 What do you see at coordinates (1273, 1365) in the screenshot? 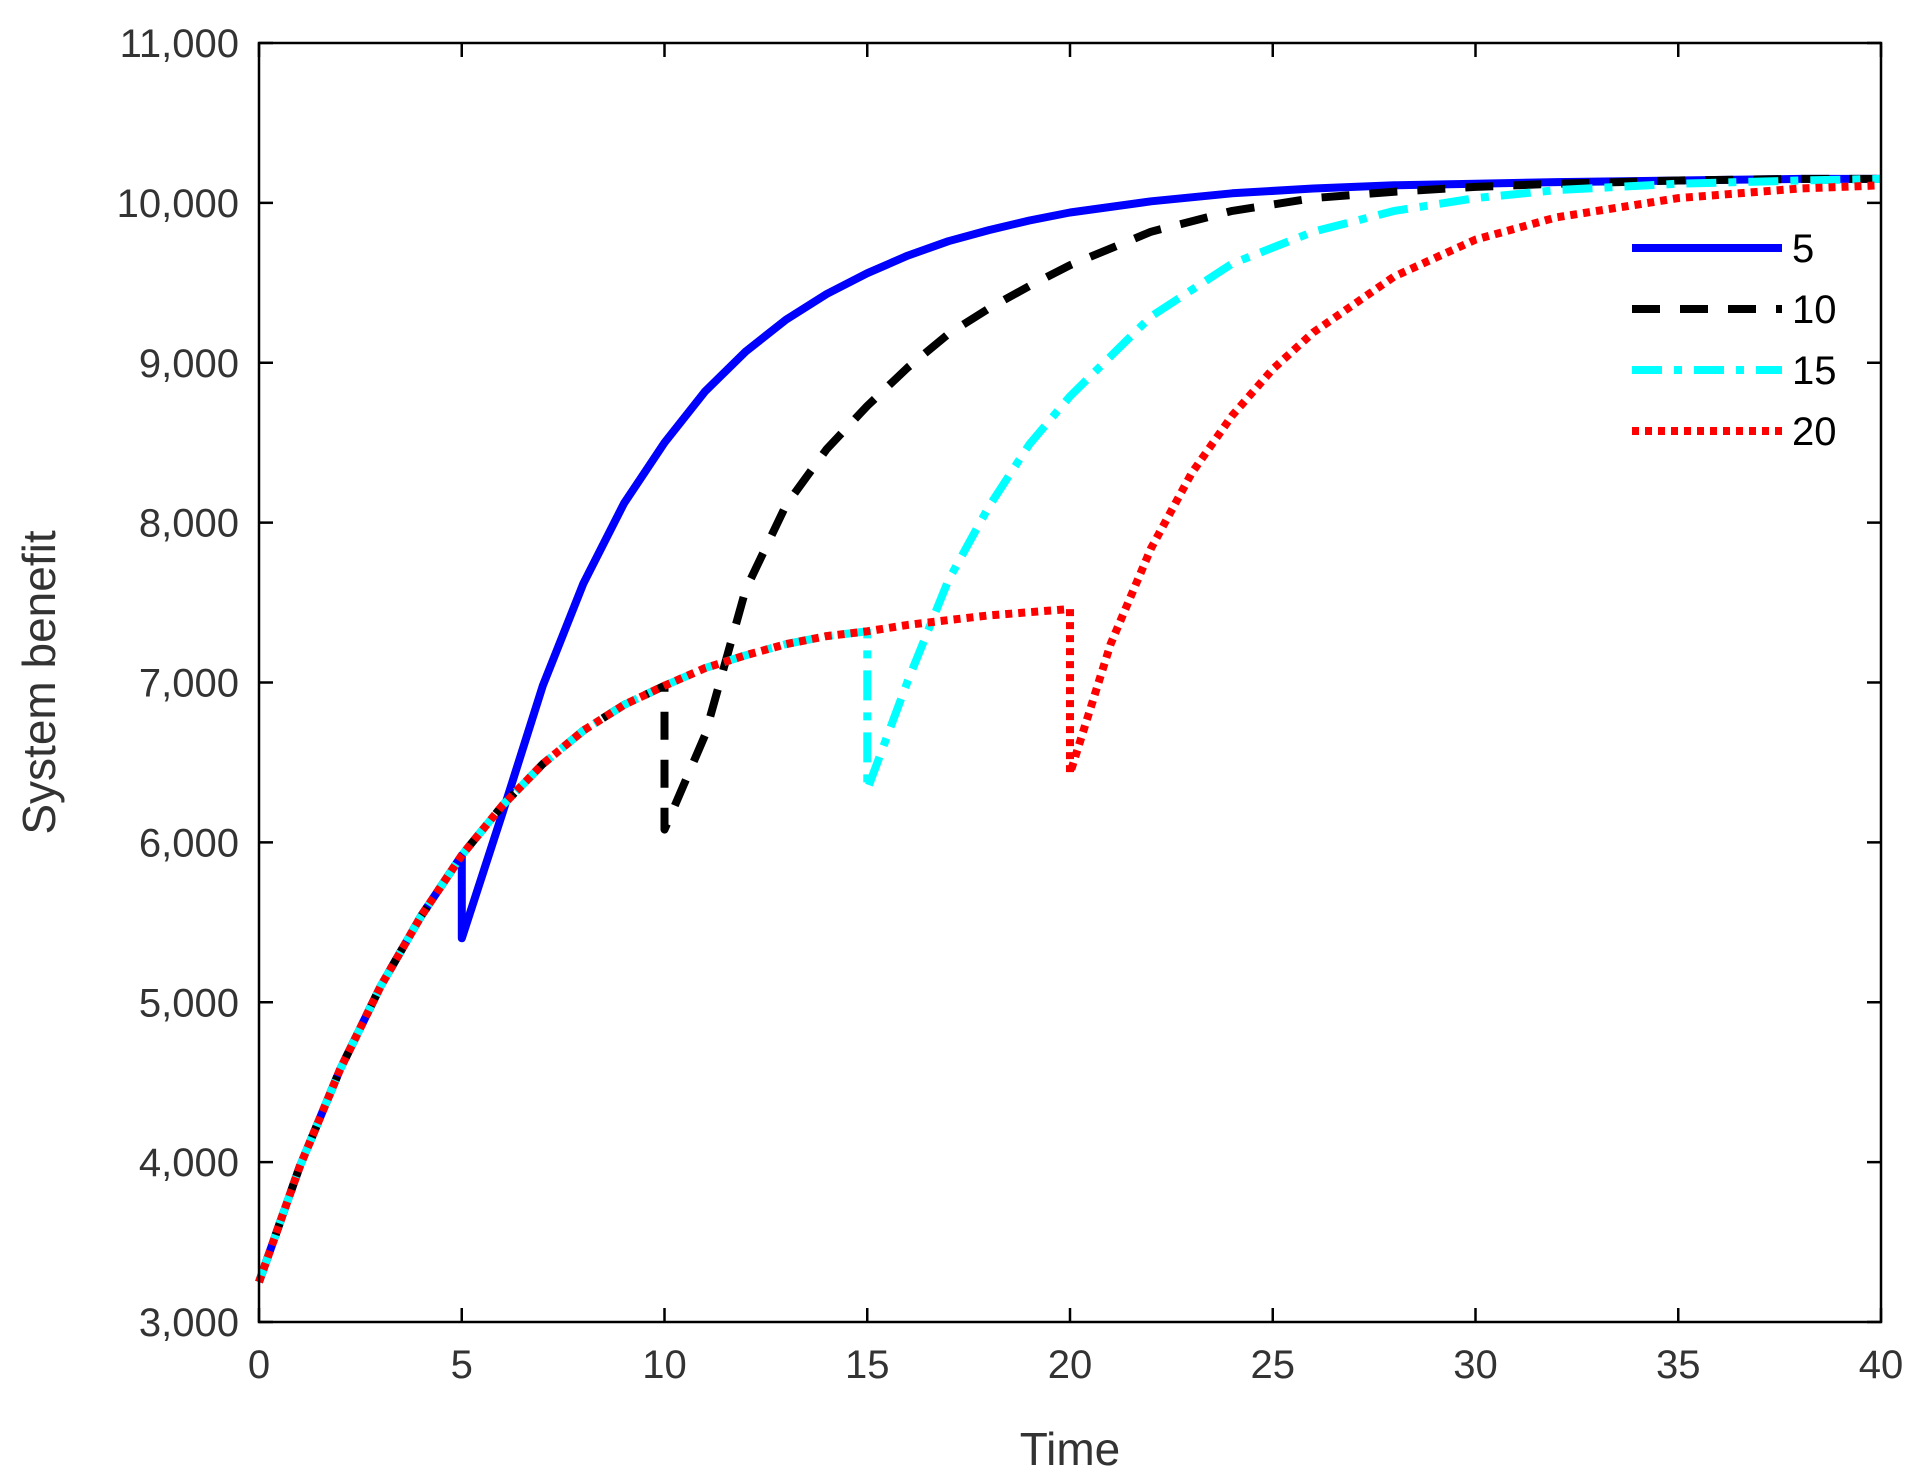
I see `x-tick-label: 25` at bounding box center [1273, 1365].